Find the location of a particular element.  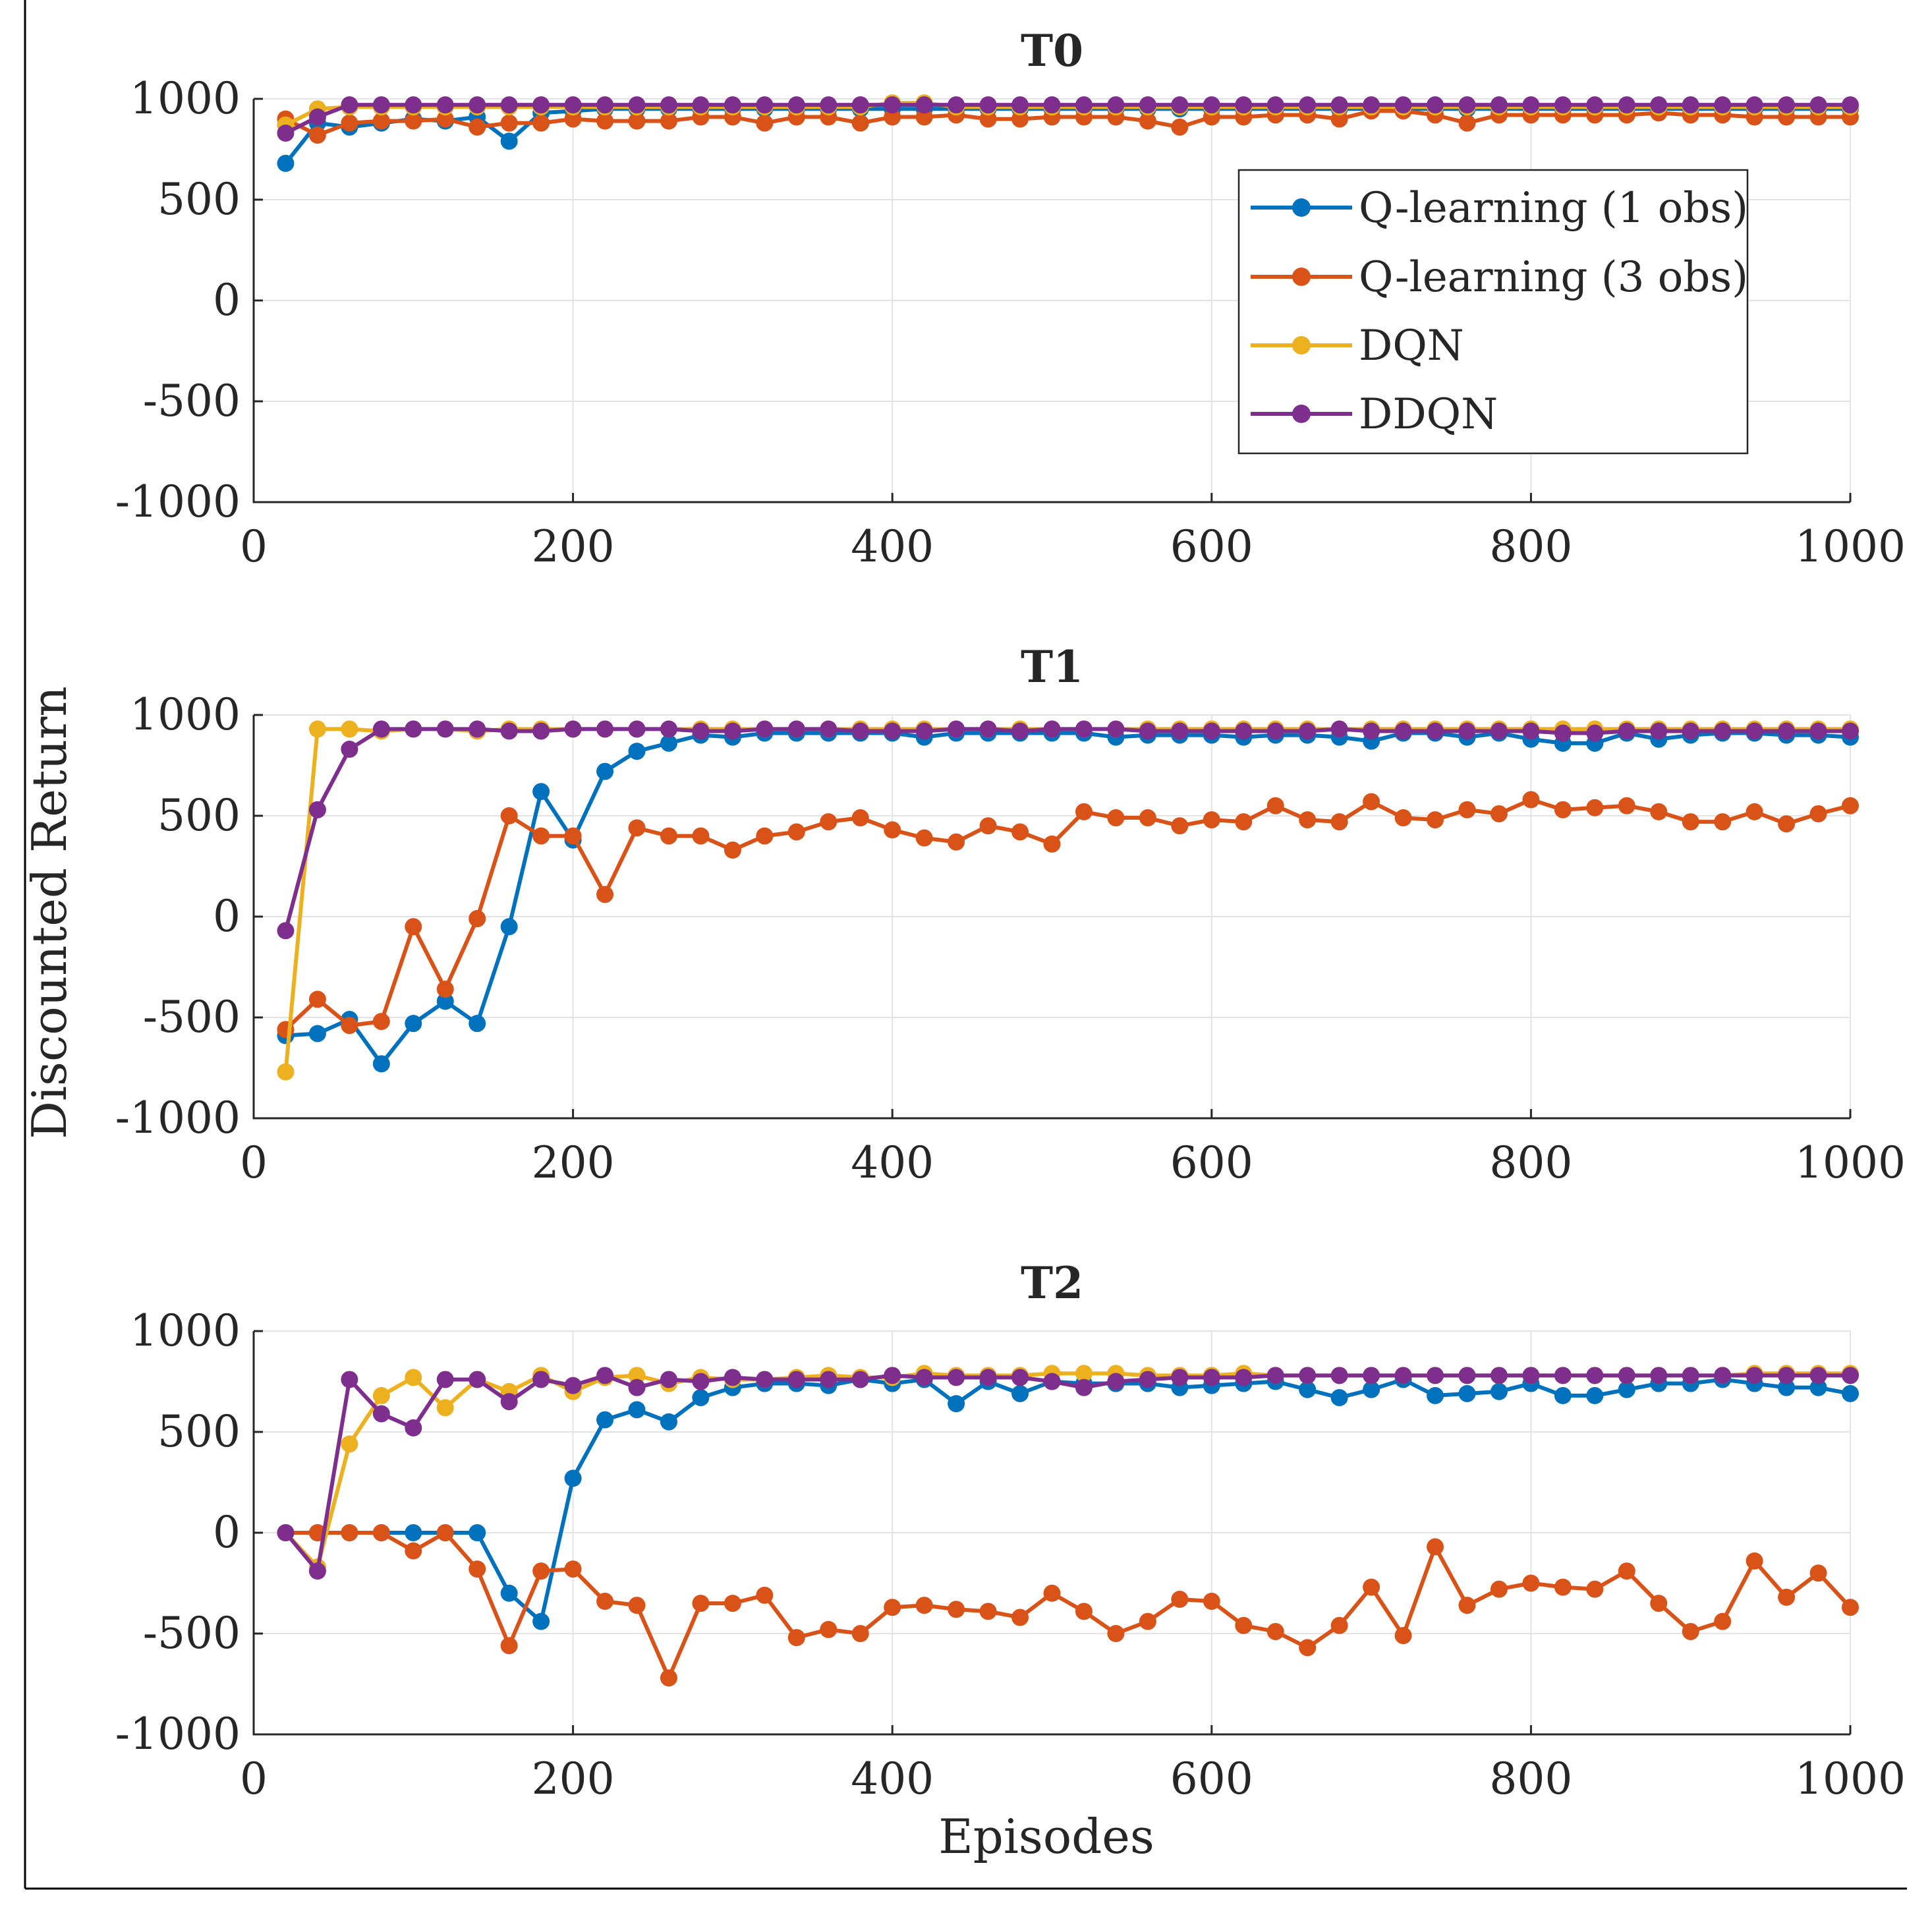

x-tick-label: 800 is located at coordinates (1531, 1162).